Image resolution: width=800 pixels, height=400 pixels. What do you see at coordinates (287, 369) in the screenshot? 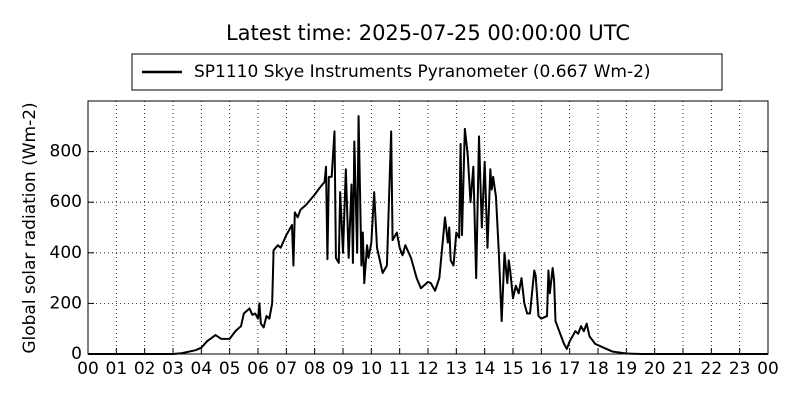
I see `x-tick-label: 07` at bounding box center [287, 369].